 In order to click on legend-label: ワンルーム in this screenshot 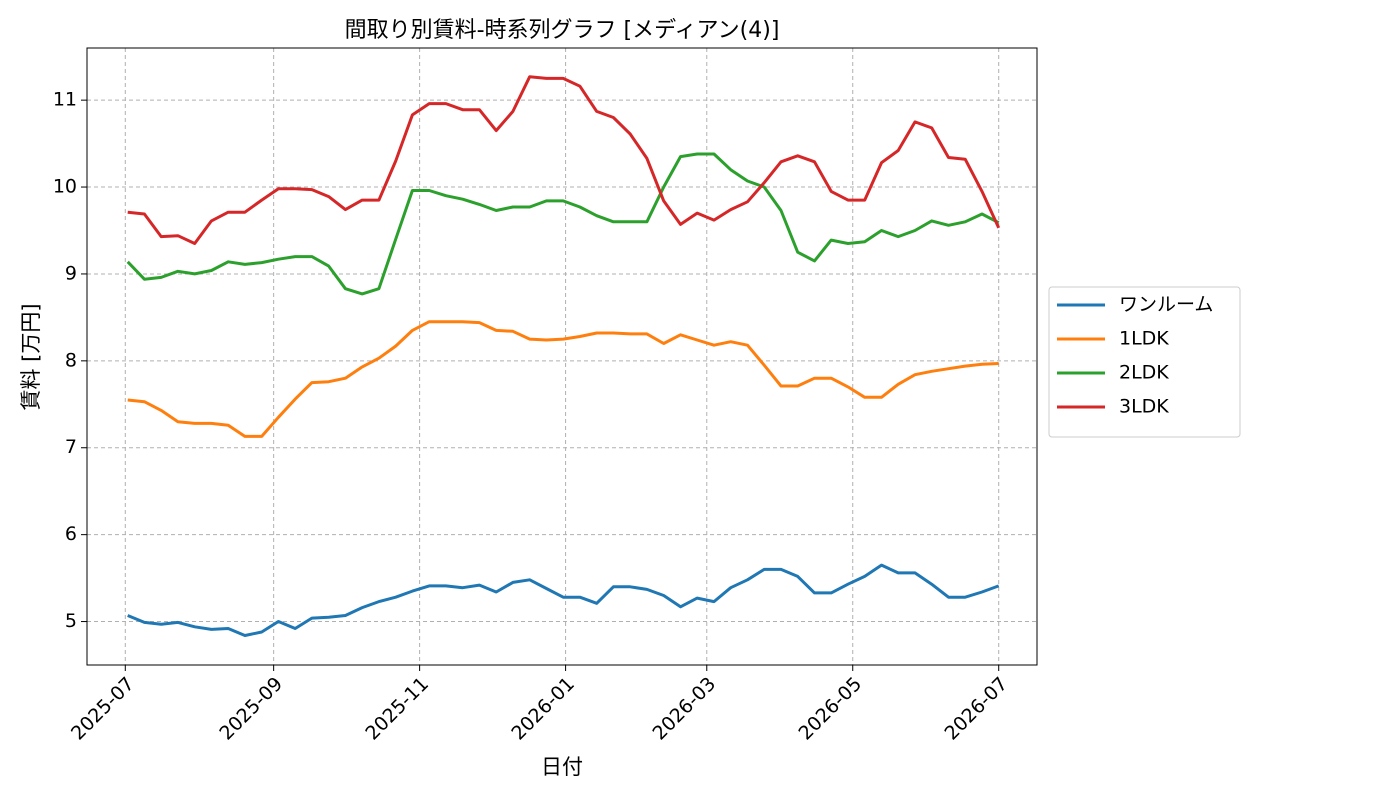, I will do `click(1166, 305)`.